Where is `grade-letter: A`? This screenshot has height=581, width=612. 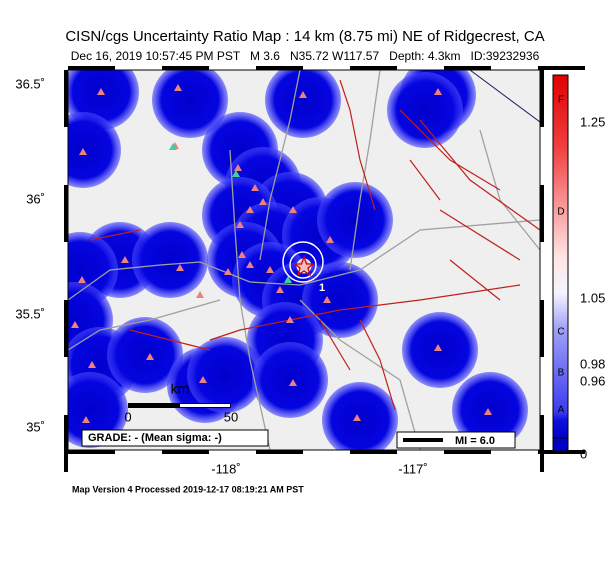 grade-letter: A is located at coordinates (561, 410).